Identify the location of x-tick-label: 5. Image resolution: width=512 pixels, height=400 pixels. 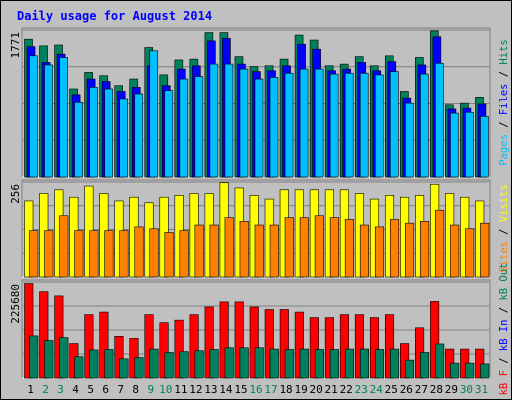
(90, 389).